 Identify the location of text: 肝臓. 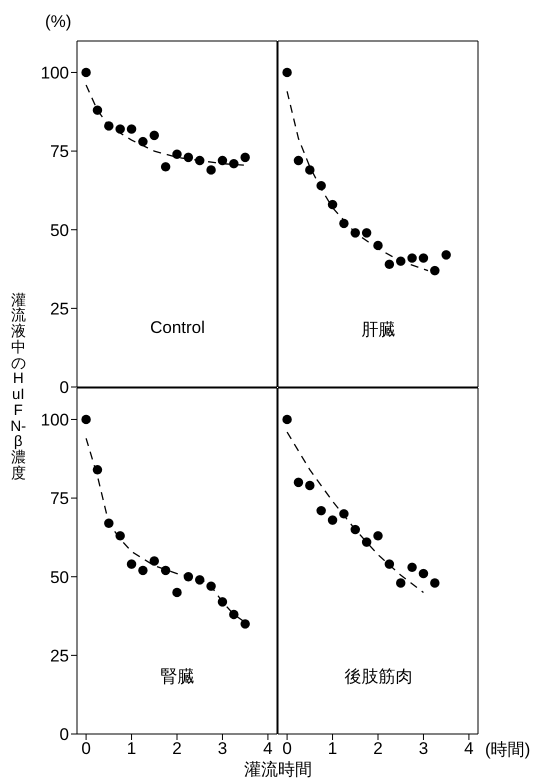
(378, 329).